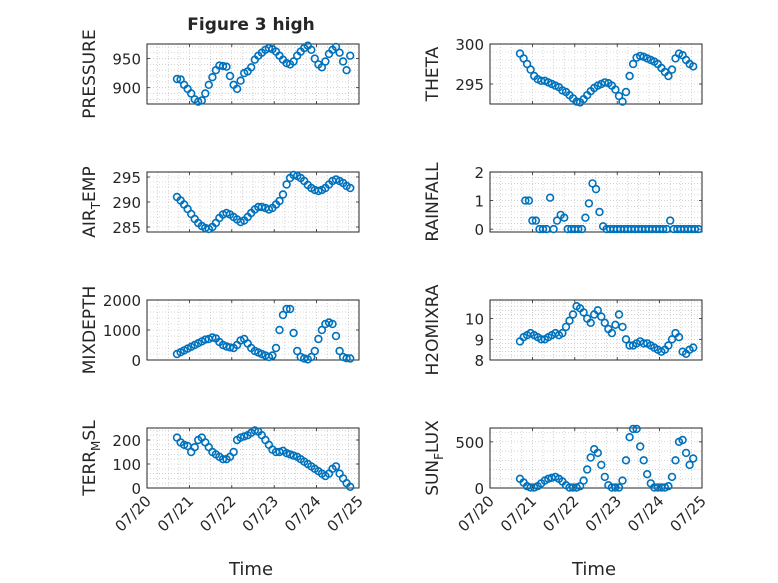  I want to click on x-tick-label: 07/21, so click(175, 513).